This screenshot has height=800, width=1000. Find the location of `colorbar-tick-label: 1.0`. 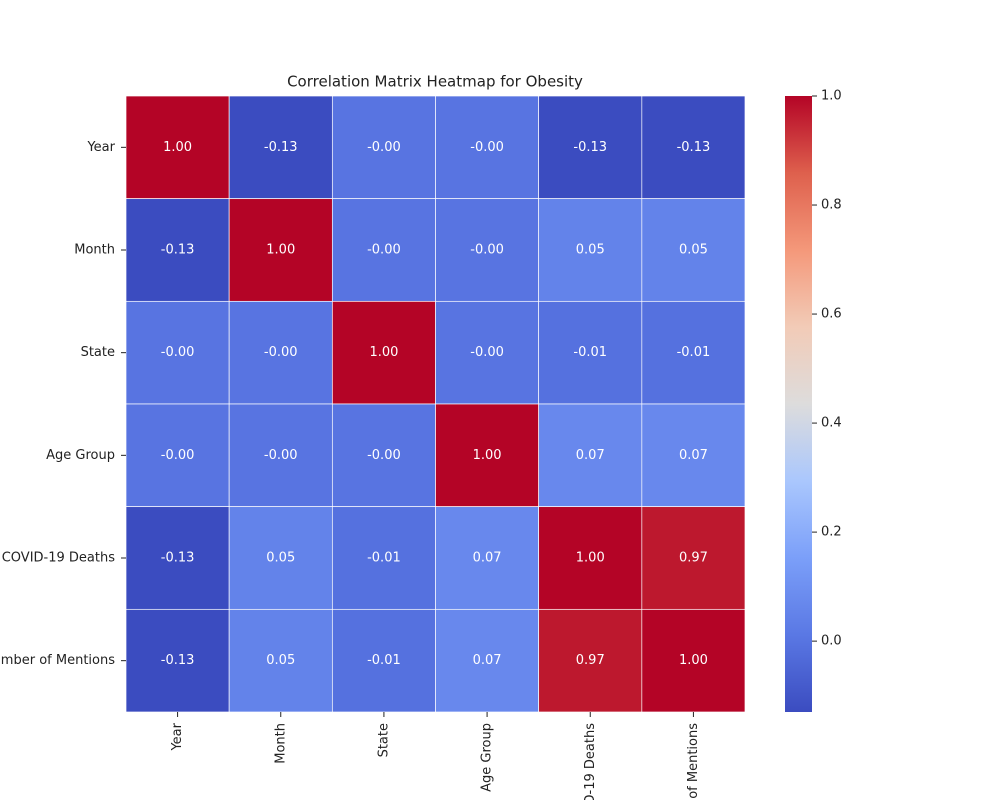

colorbar-tick-label: 1.0 is located at coordinates (831, 96).